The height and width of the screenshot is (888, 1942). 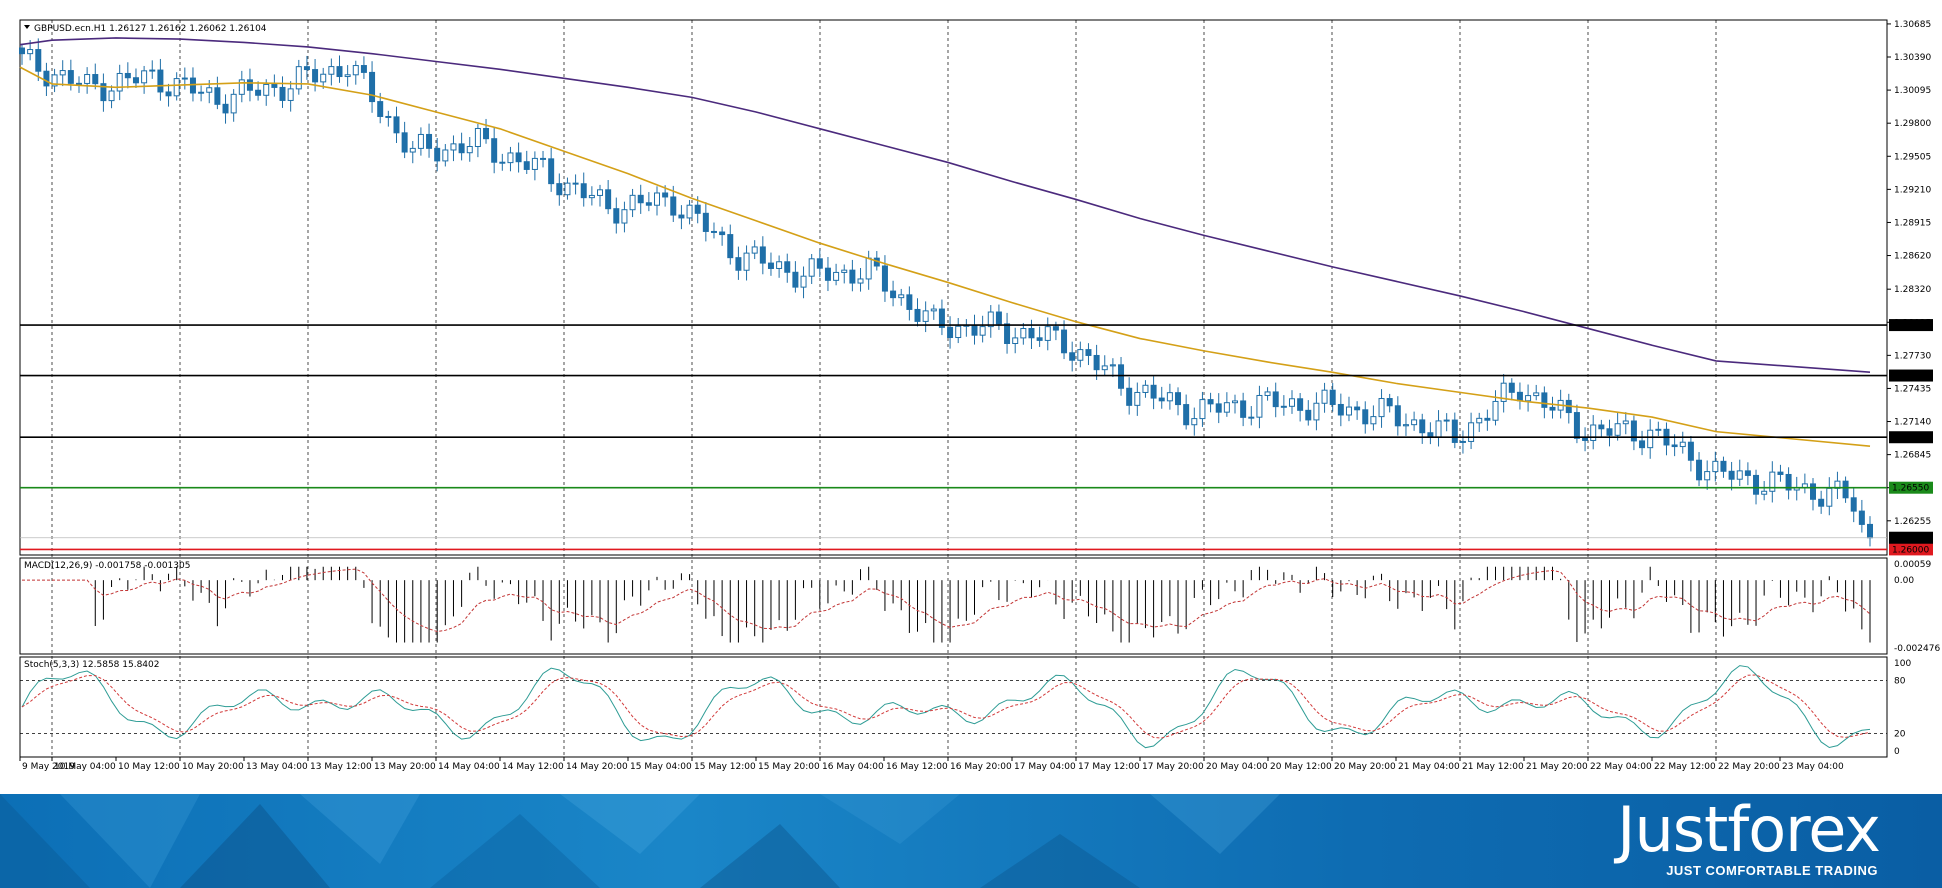 I want to click on time-axis-label: 14 May 04:00, so click(x=469, y=767).